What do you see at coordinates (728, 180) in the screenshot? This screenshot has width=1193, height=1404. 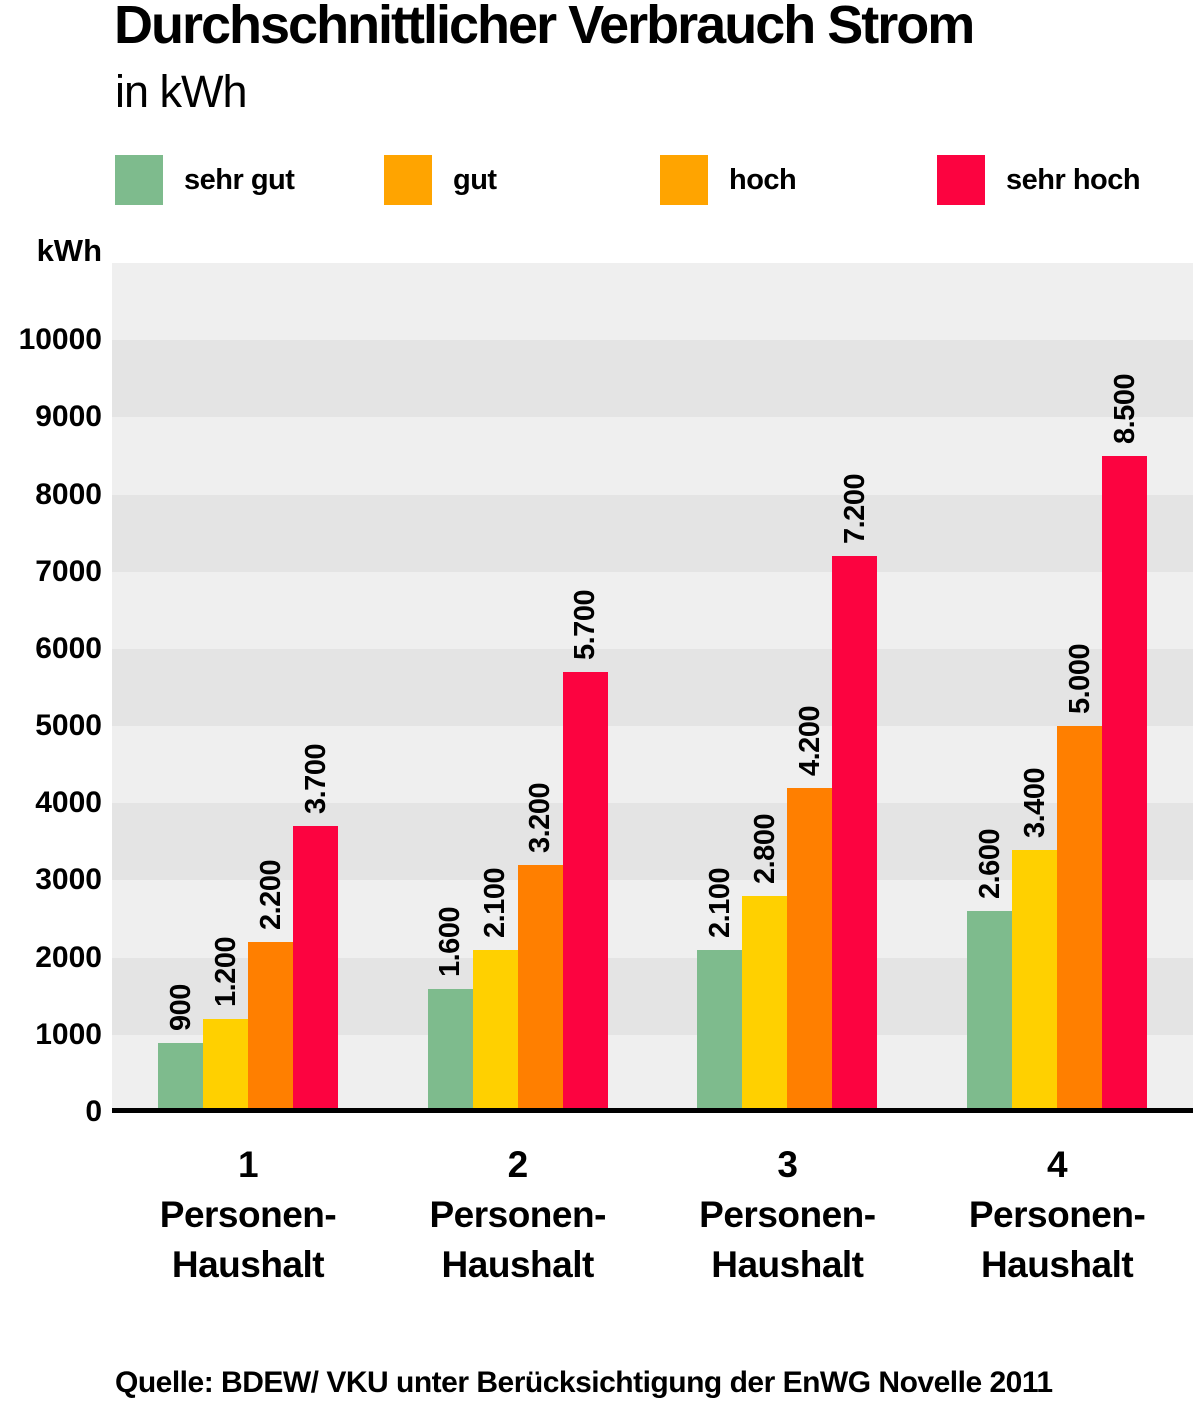 I see `legend-item-hoch: hoch` at bounding box center [728, 180].